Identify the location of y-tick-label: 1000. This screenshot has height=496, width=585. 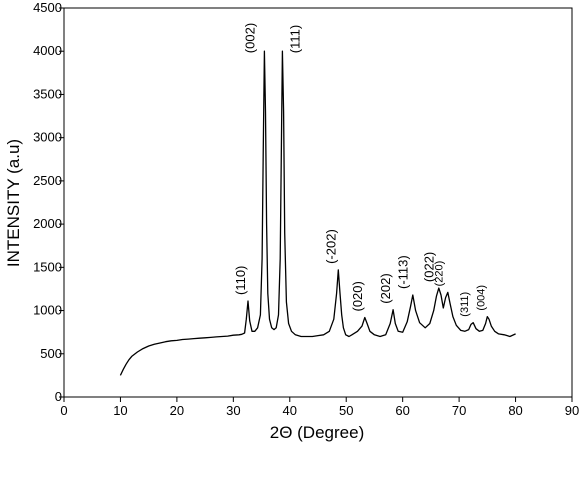
(47, 310).